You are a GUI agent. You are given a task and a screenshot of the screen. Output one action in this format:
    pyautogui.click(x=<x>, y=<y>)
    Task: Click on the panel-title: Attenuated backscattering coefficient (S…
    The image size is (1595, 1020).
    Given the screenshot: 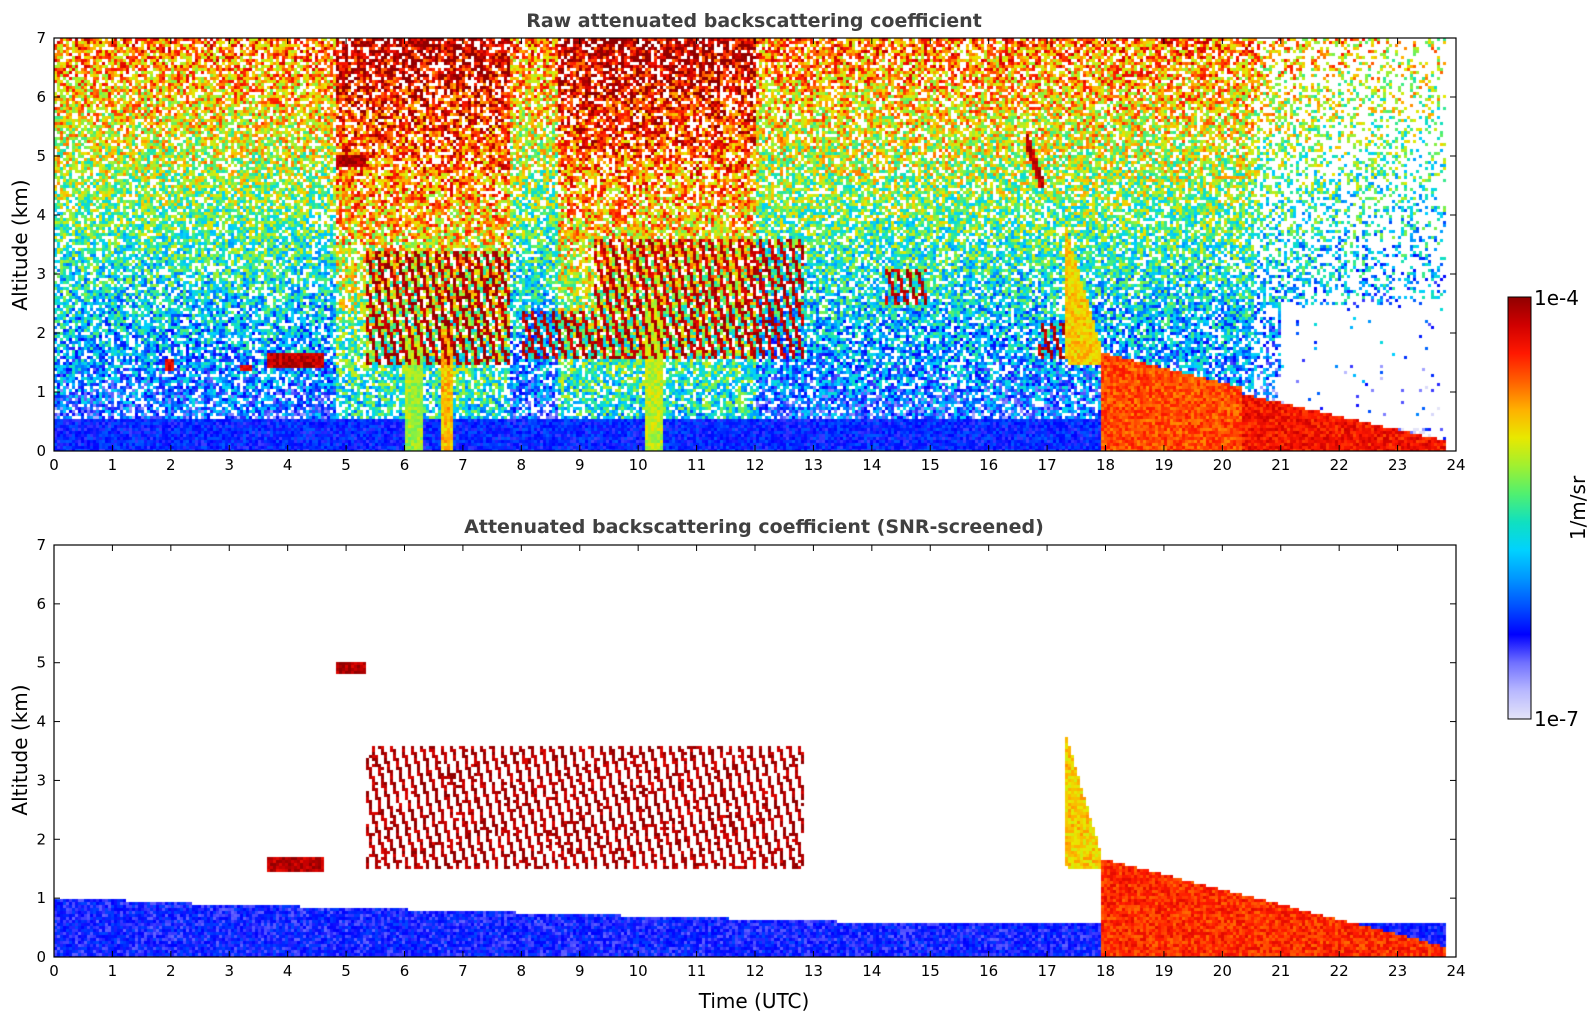 What is the action you would take?
    pyautogui.click(x=754, y=527)
    